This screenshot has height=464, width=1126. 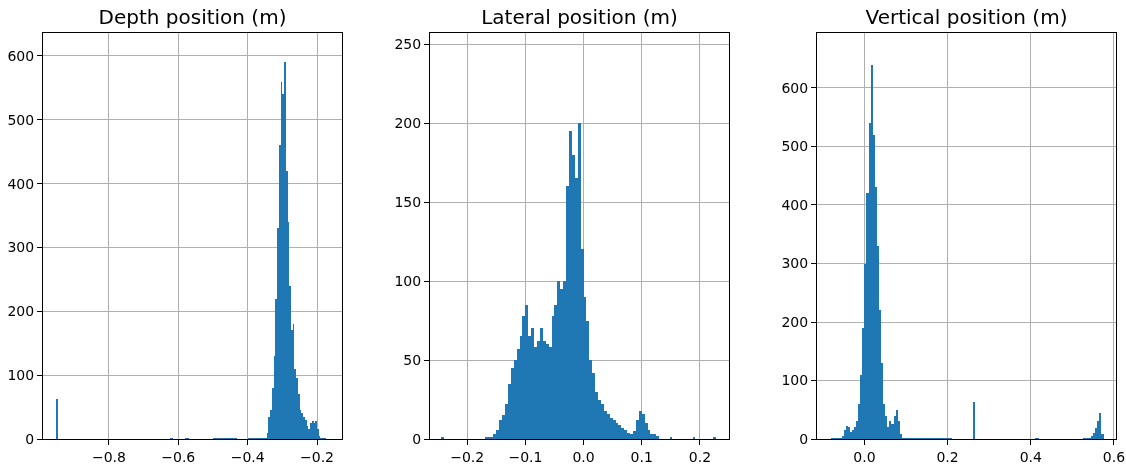 What do you see at coordinates (525, 456) in the screenshot?
I see `x-tick-label: −0.1` at bounding box center [525, 456].